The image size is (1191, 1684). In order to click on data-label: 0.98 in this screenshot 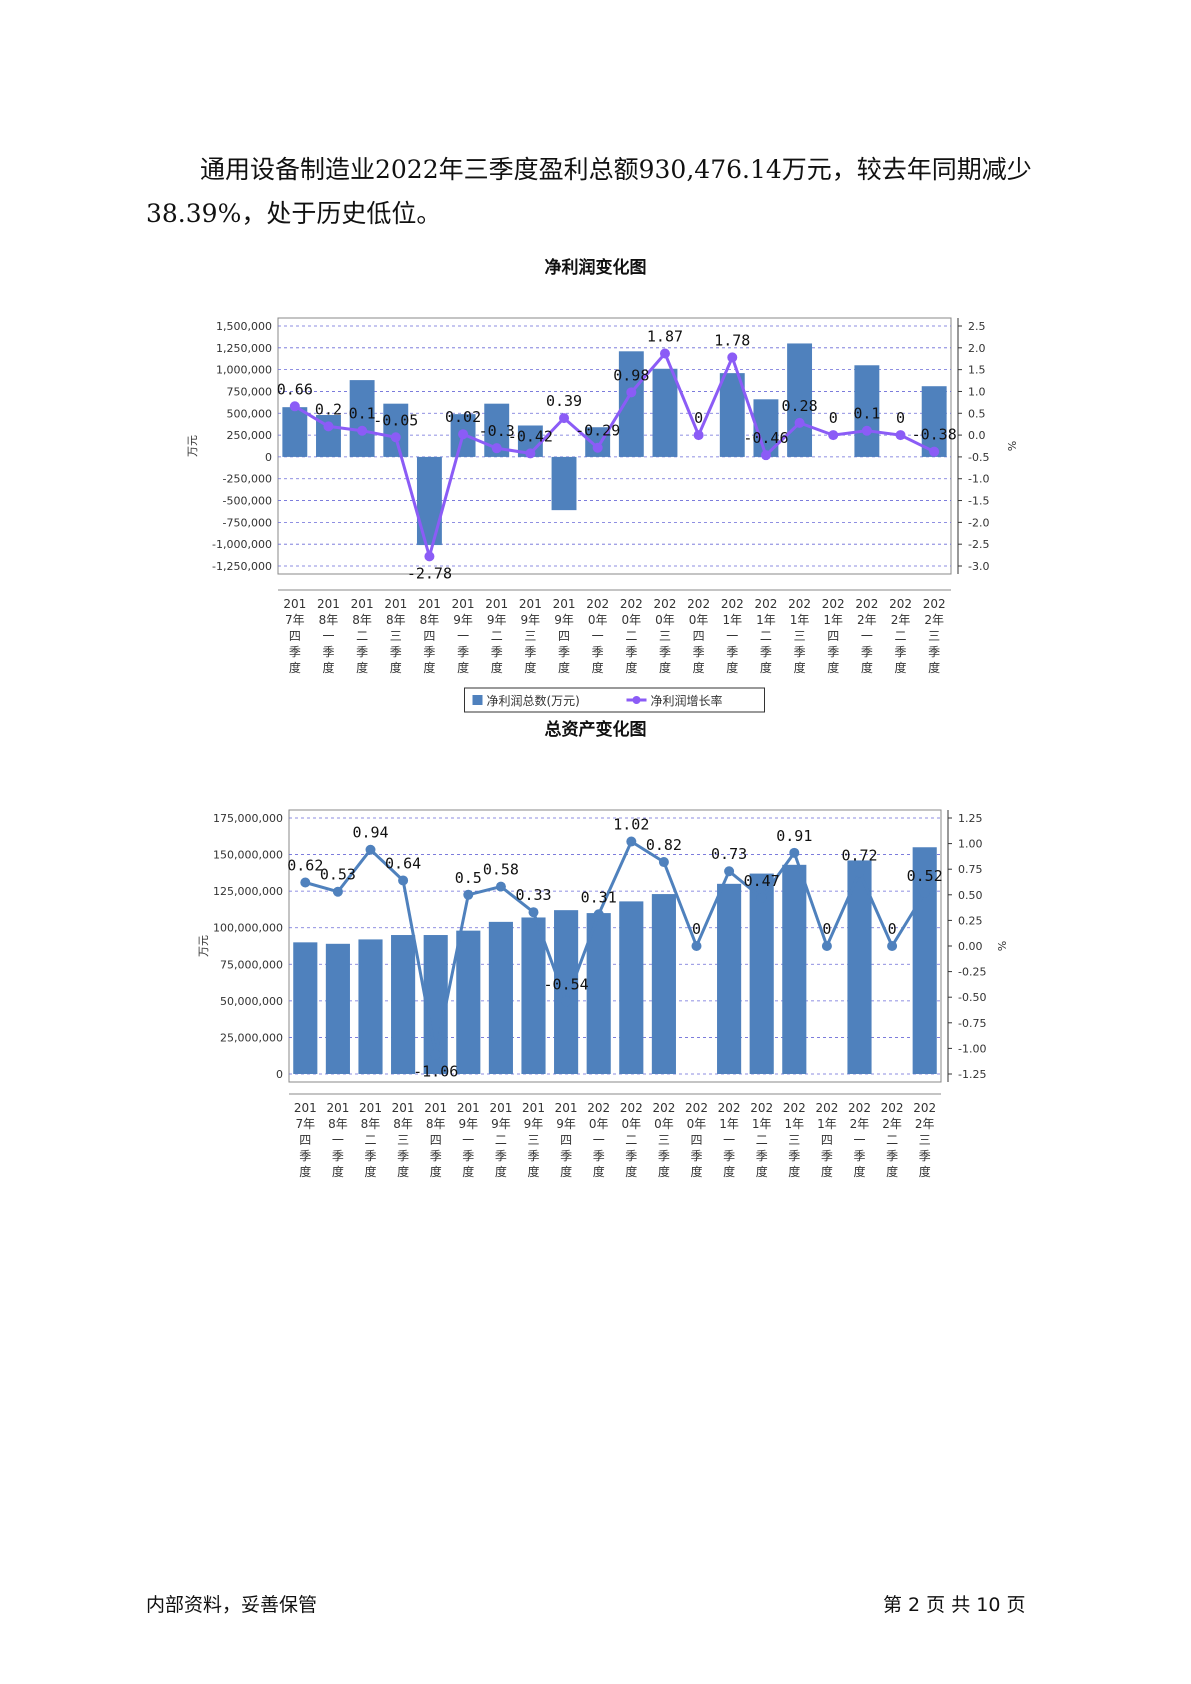, I will do `click(631, 375)`.